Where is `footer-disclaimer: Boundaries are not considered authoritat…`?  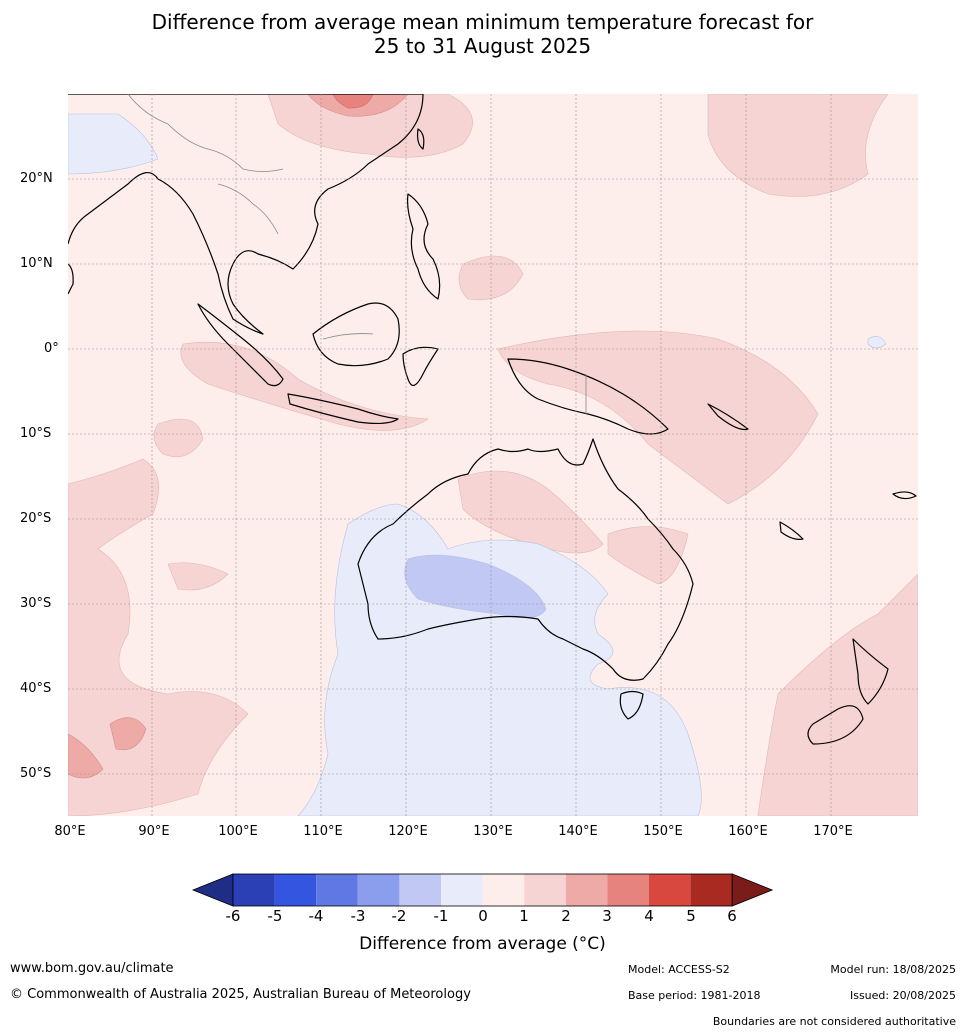 footer-disclaimer: Boundaries are not considered authoritat… is located at coordinates (834, 1021).